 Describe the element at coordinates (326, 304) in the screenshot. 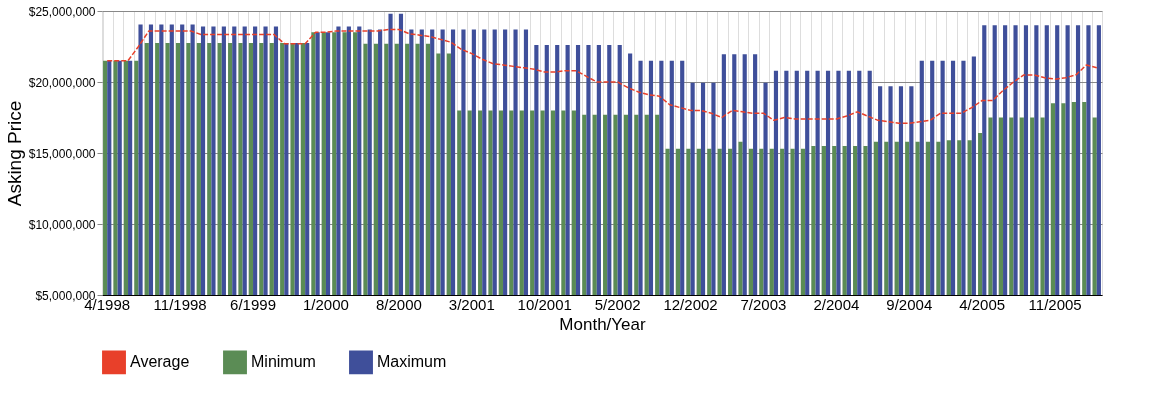

I see `x-tick-label: 1/2000` at that location.